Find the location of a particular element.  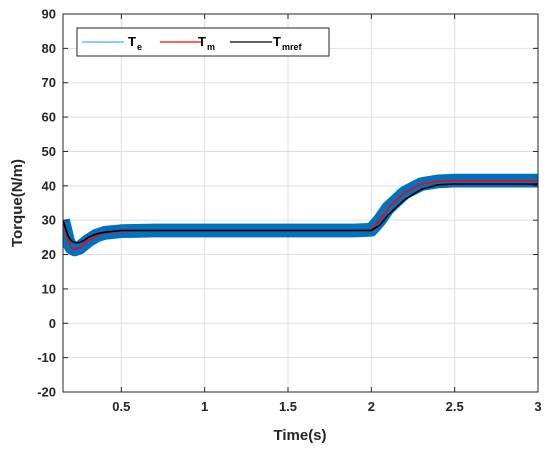

x-tick-label: 0.5 is located at coordinates (121, 406).